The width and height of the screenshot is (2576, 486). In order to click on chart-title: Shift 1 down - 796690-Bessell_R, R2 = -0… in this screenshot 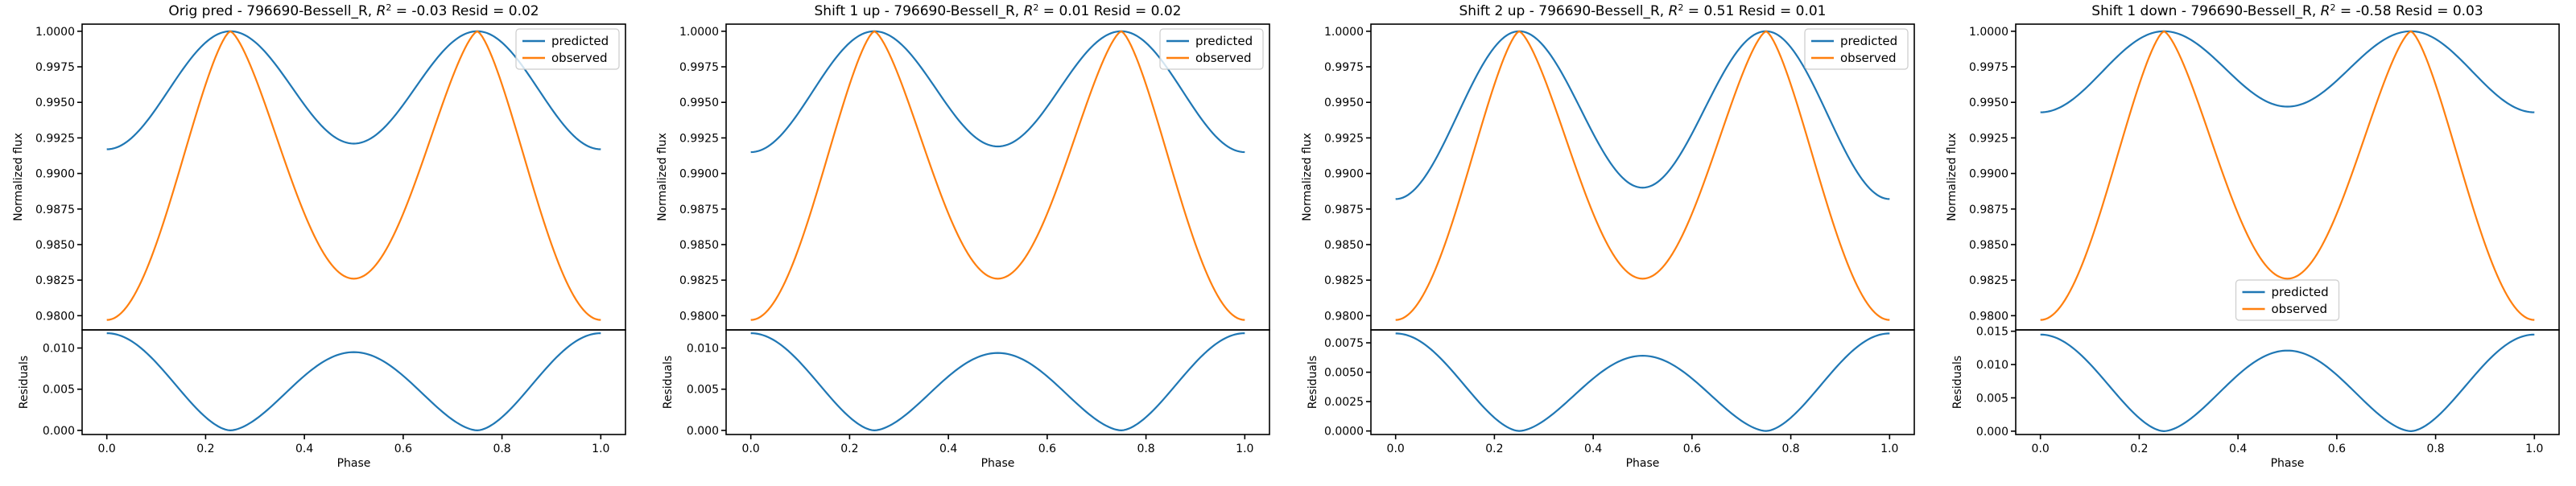, I will do `click(2287, 10)`.